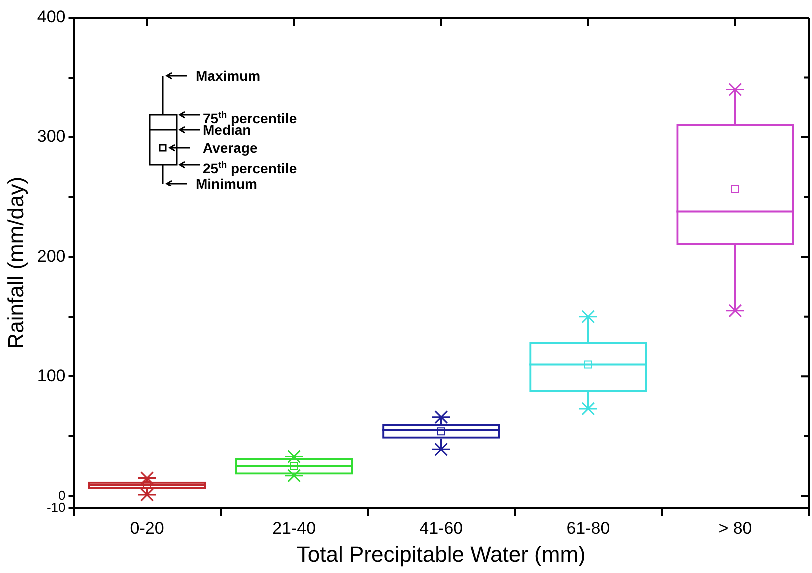  Describe the element at coordinates (228, 76) in the screenshot. I see `annotation: Maximum` at that location.